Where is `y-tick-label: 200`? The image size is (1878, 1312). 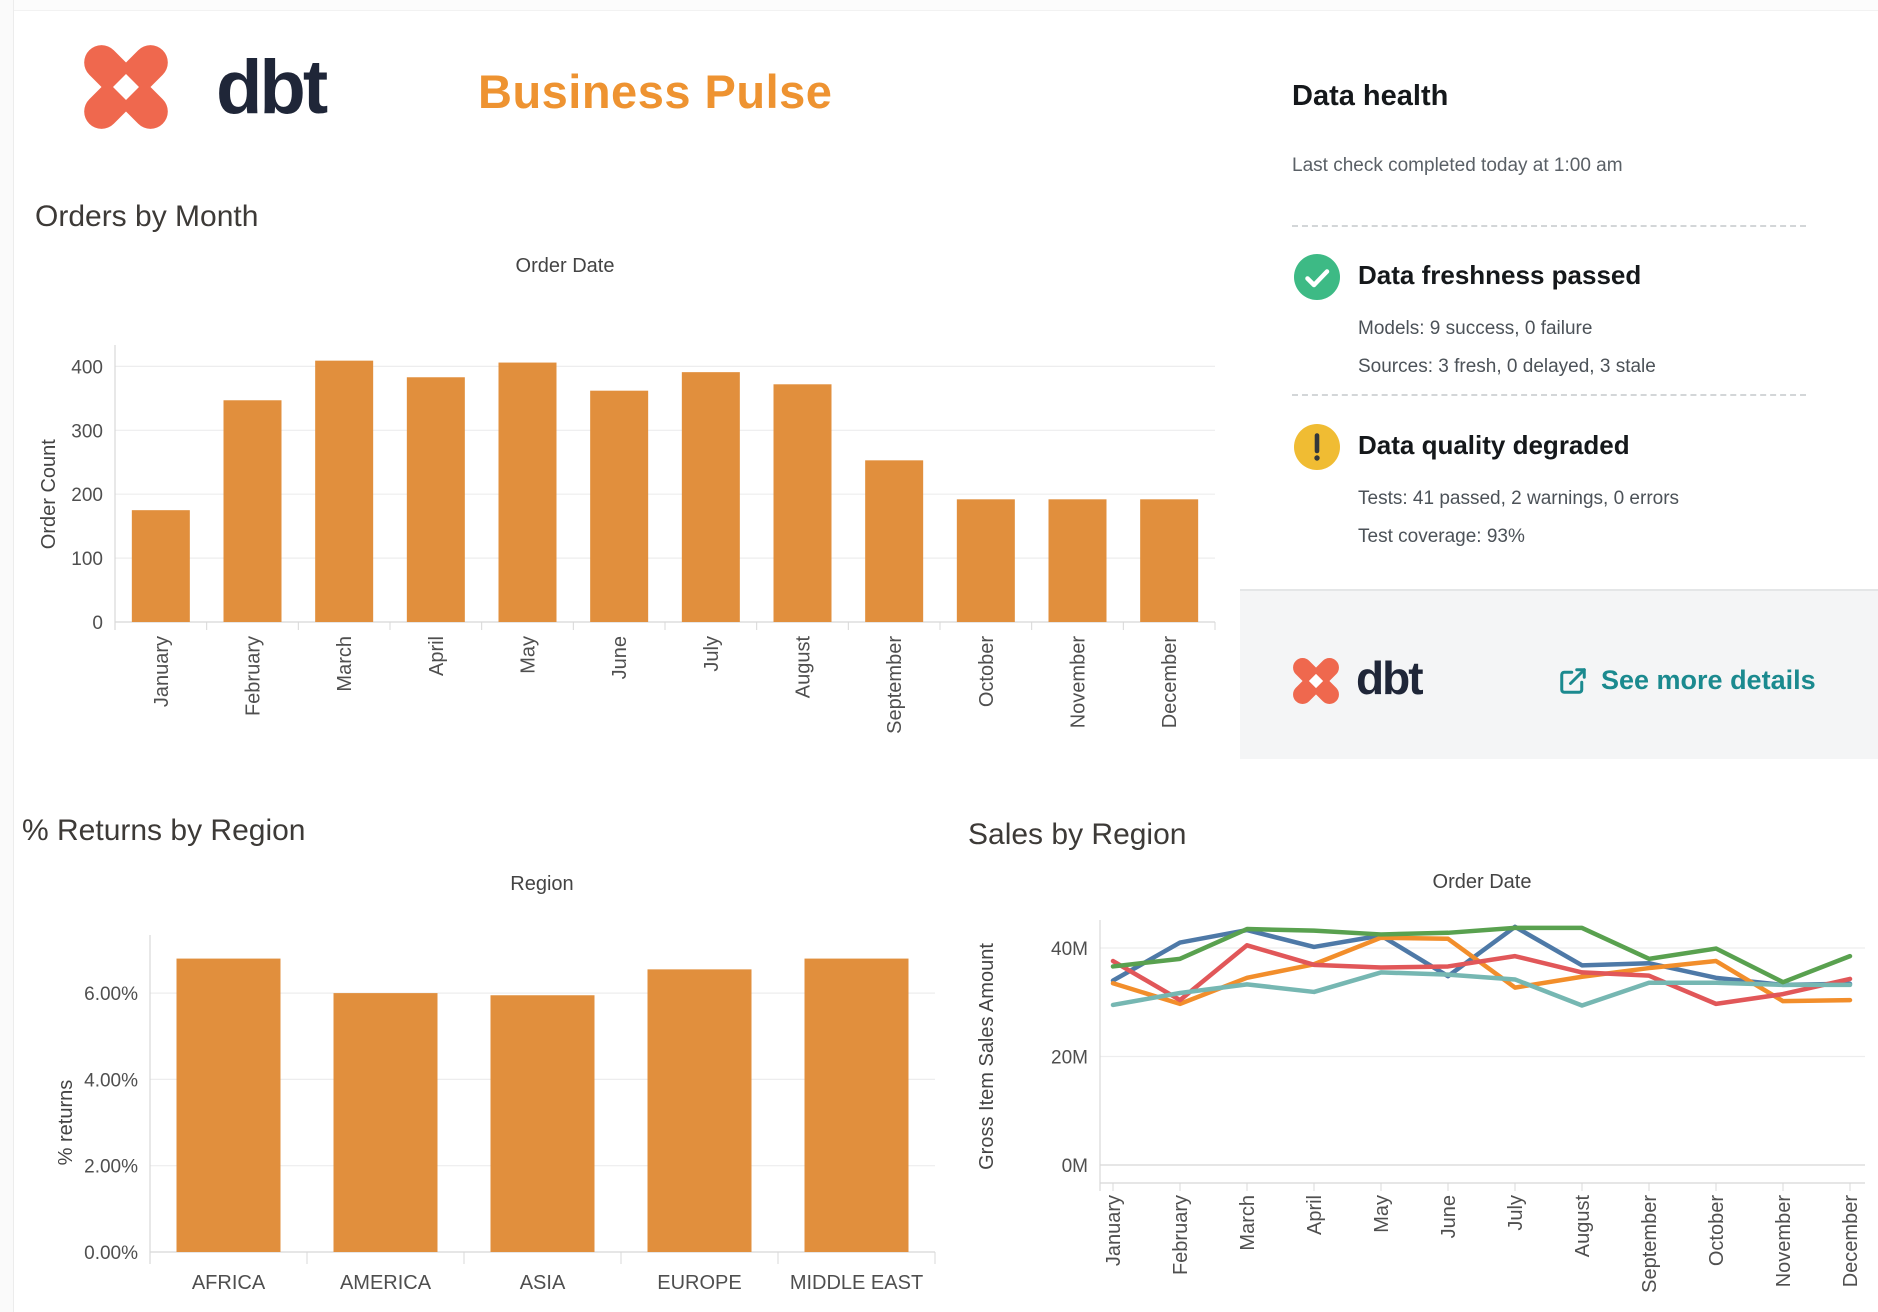 y-tick-label: 200 is located at coordinates (87, 495).